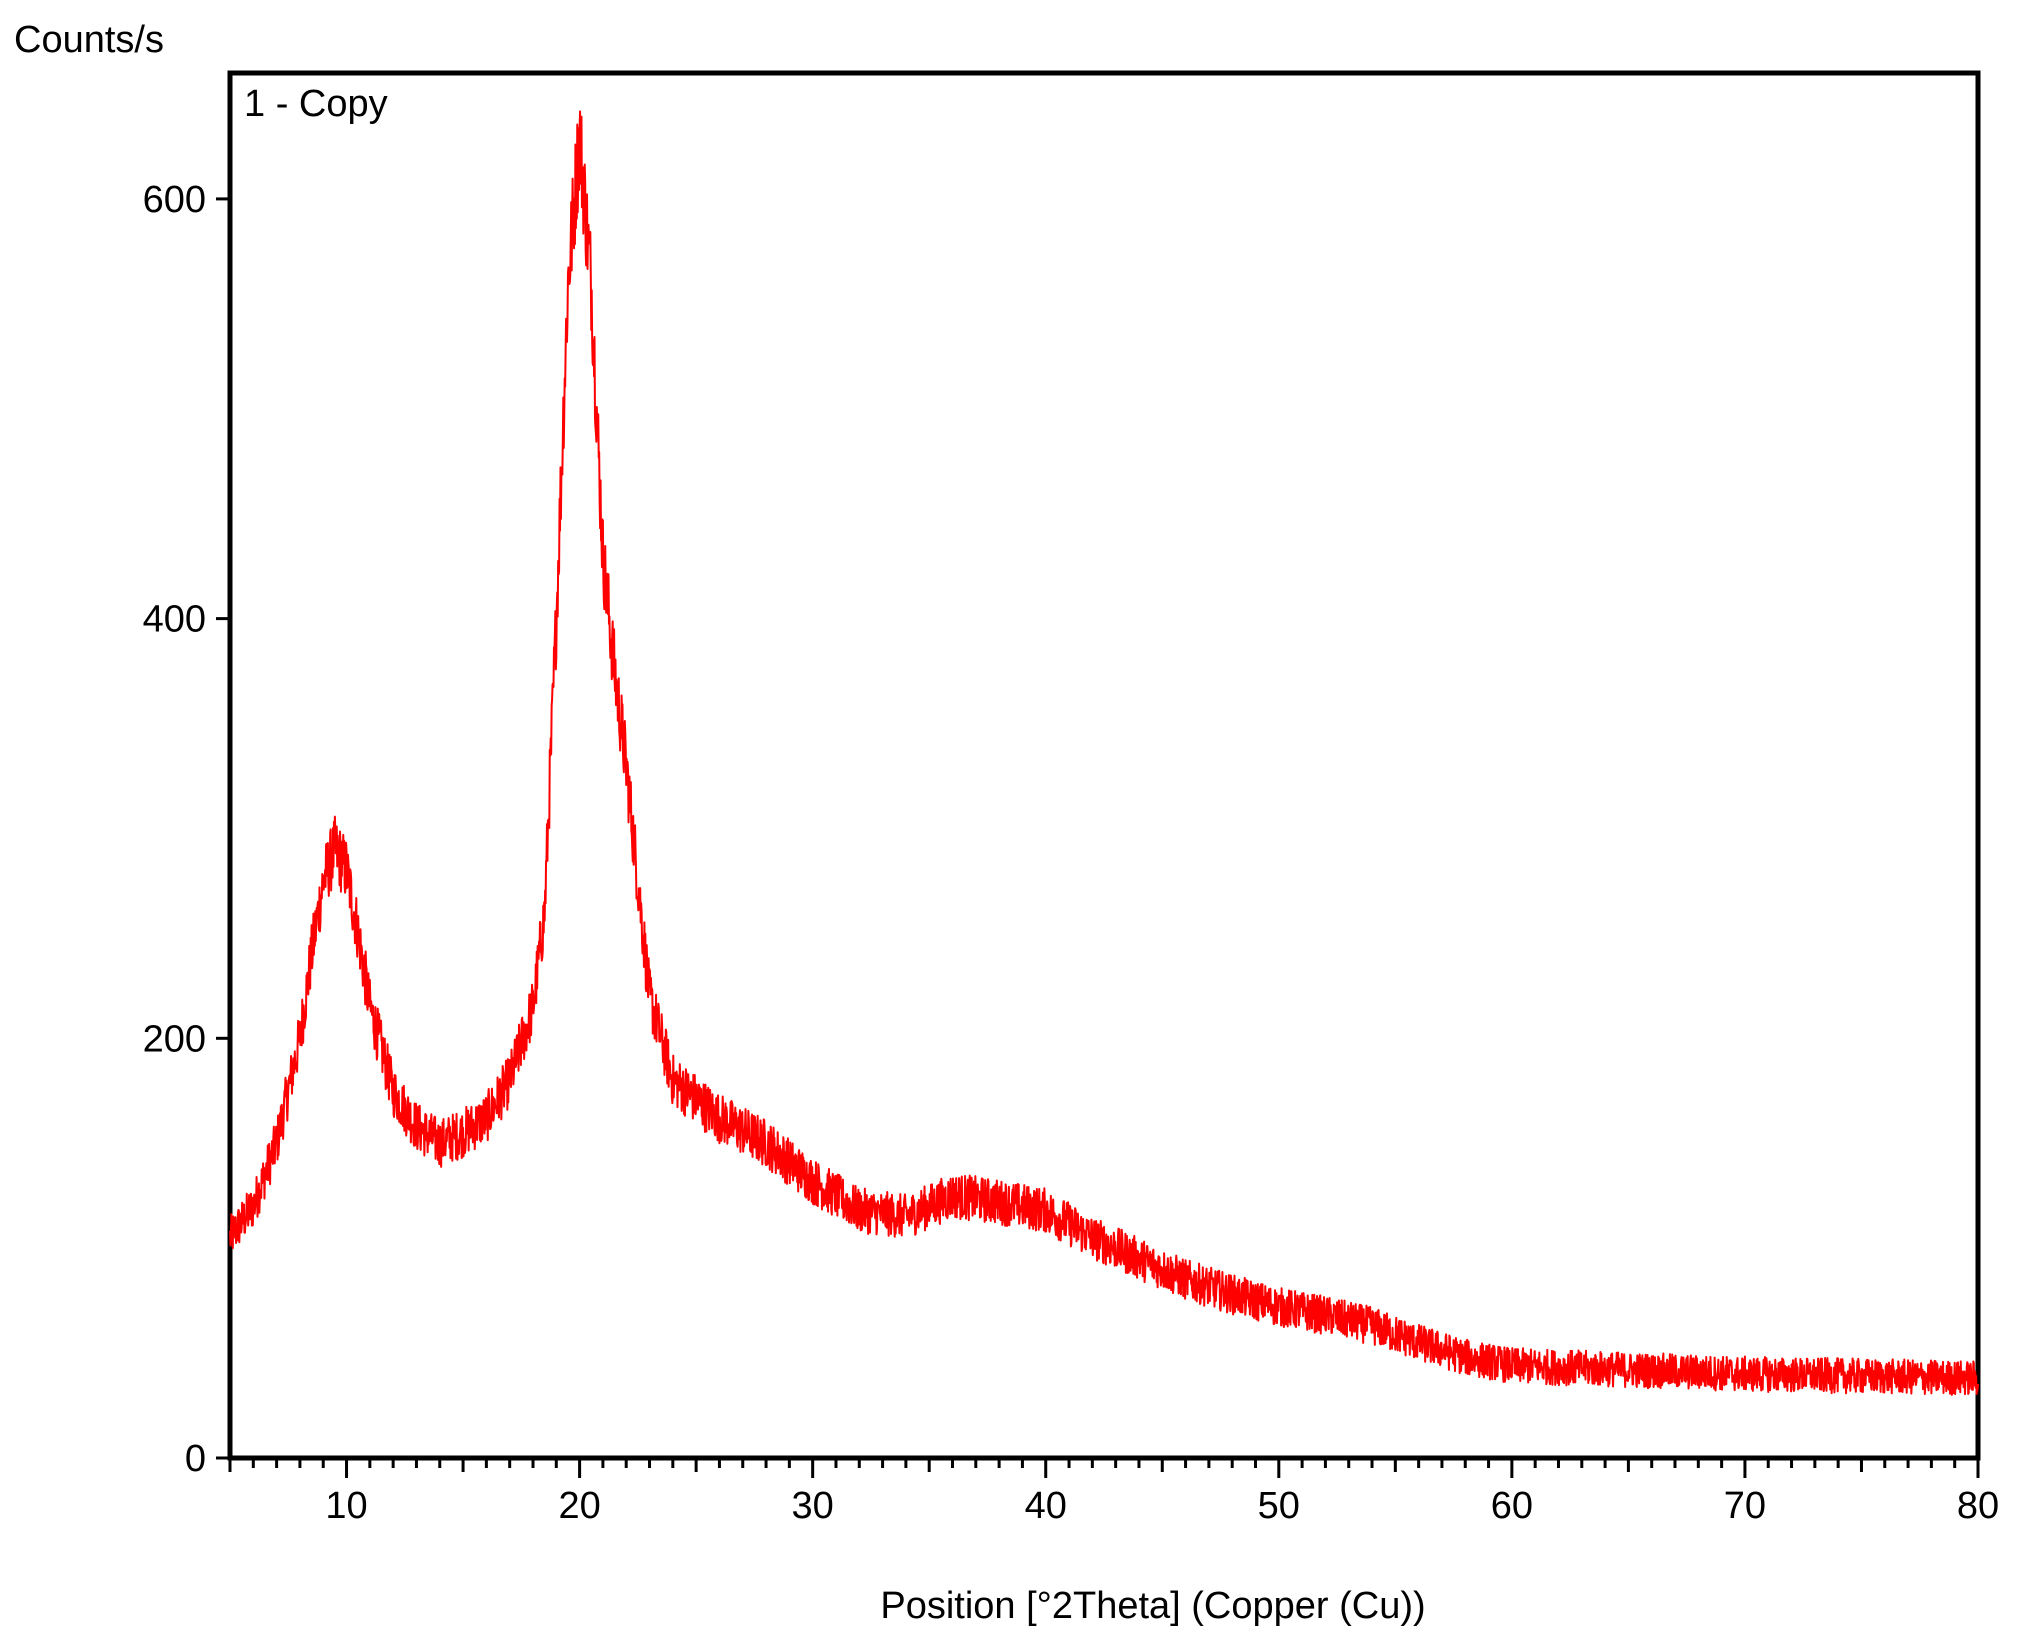 This screenshot has height=1650, width=2017. Describe the element at coordinates (1745, 1506) in the screenshot. I see `x-tick-label: 70` at that location.